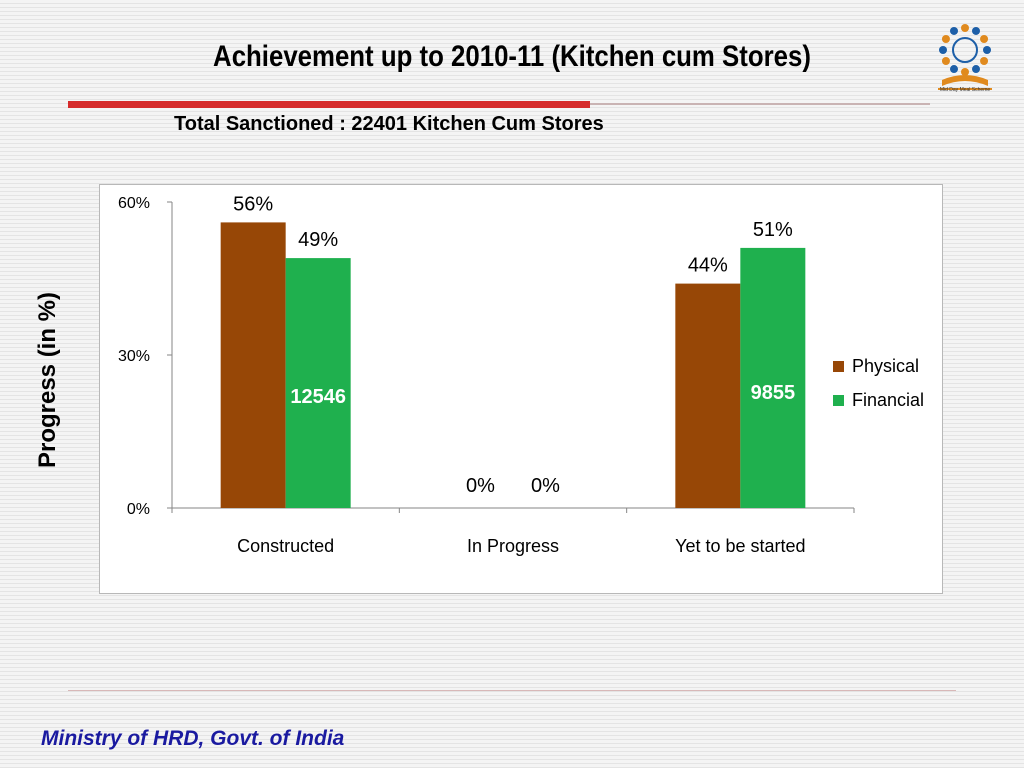  Describe the element at coordinates (965, 57) in the screenshot. I see `mid-day-meal-logo-icon` at that location.